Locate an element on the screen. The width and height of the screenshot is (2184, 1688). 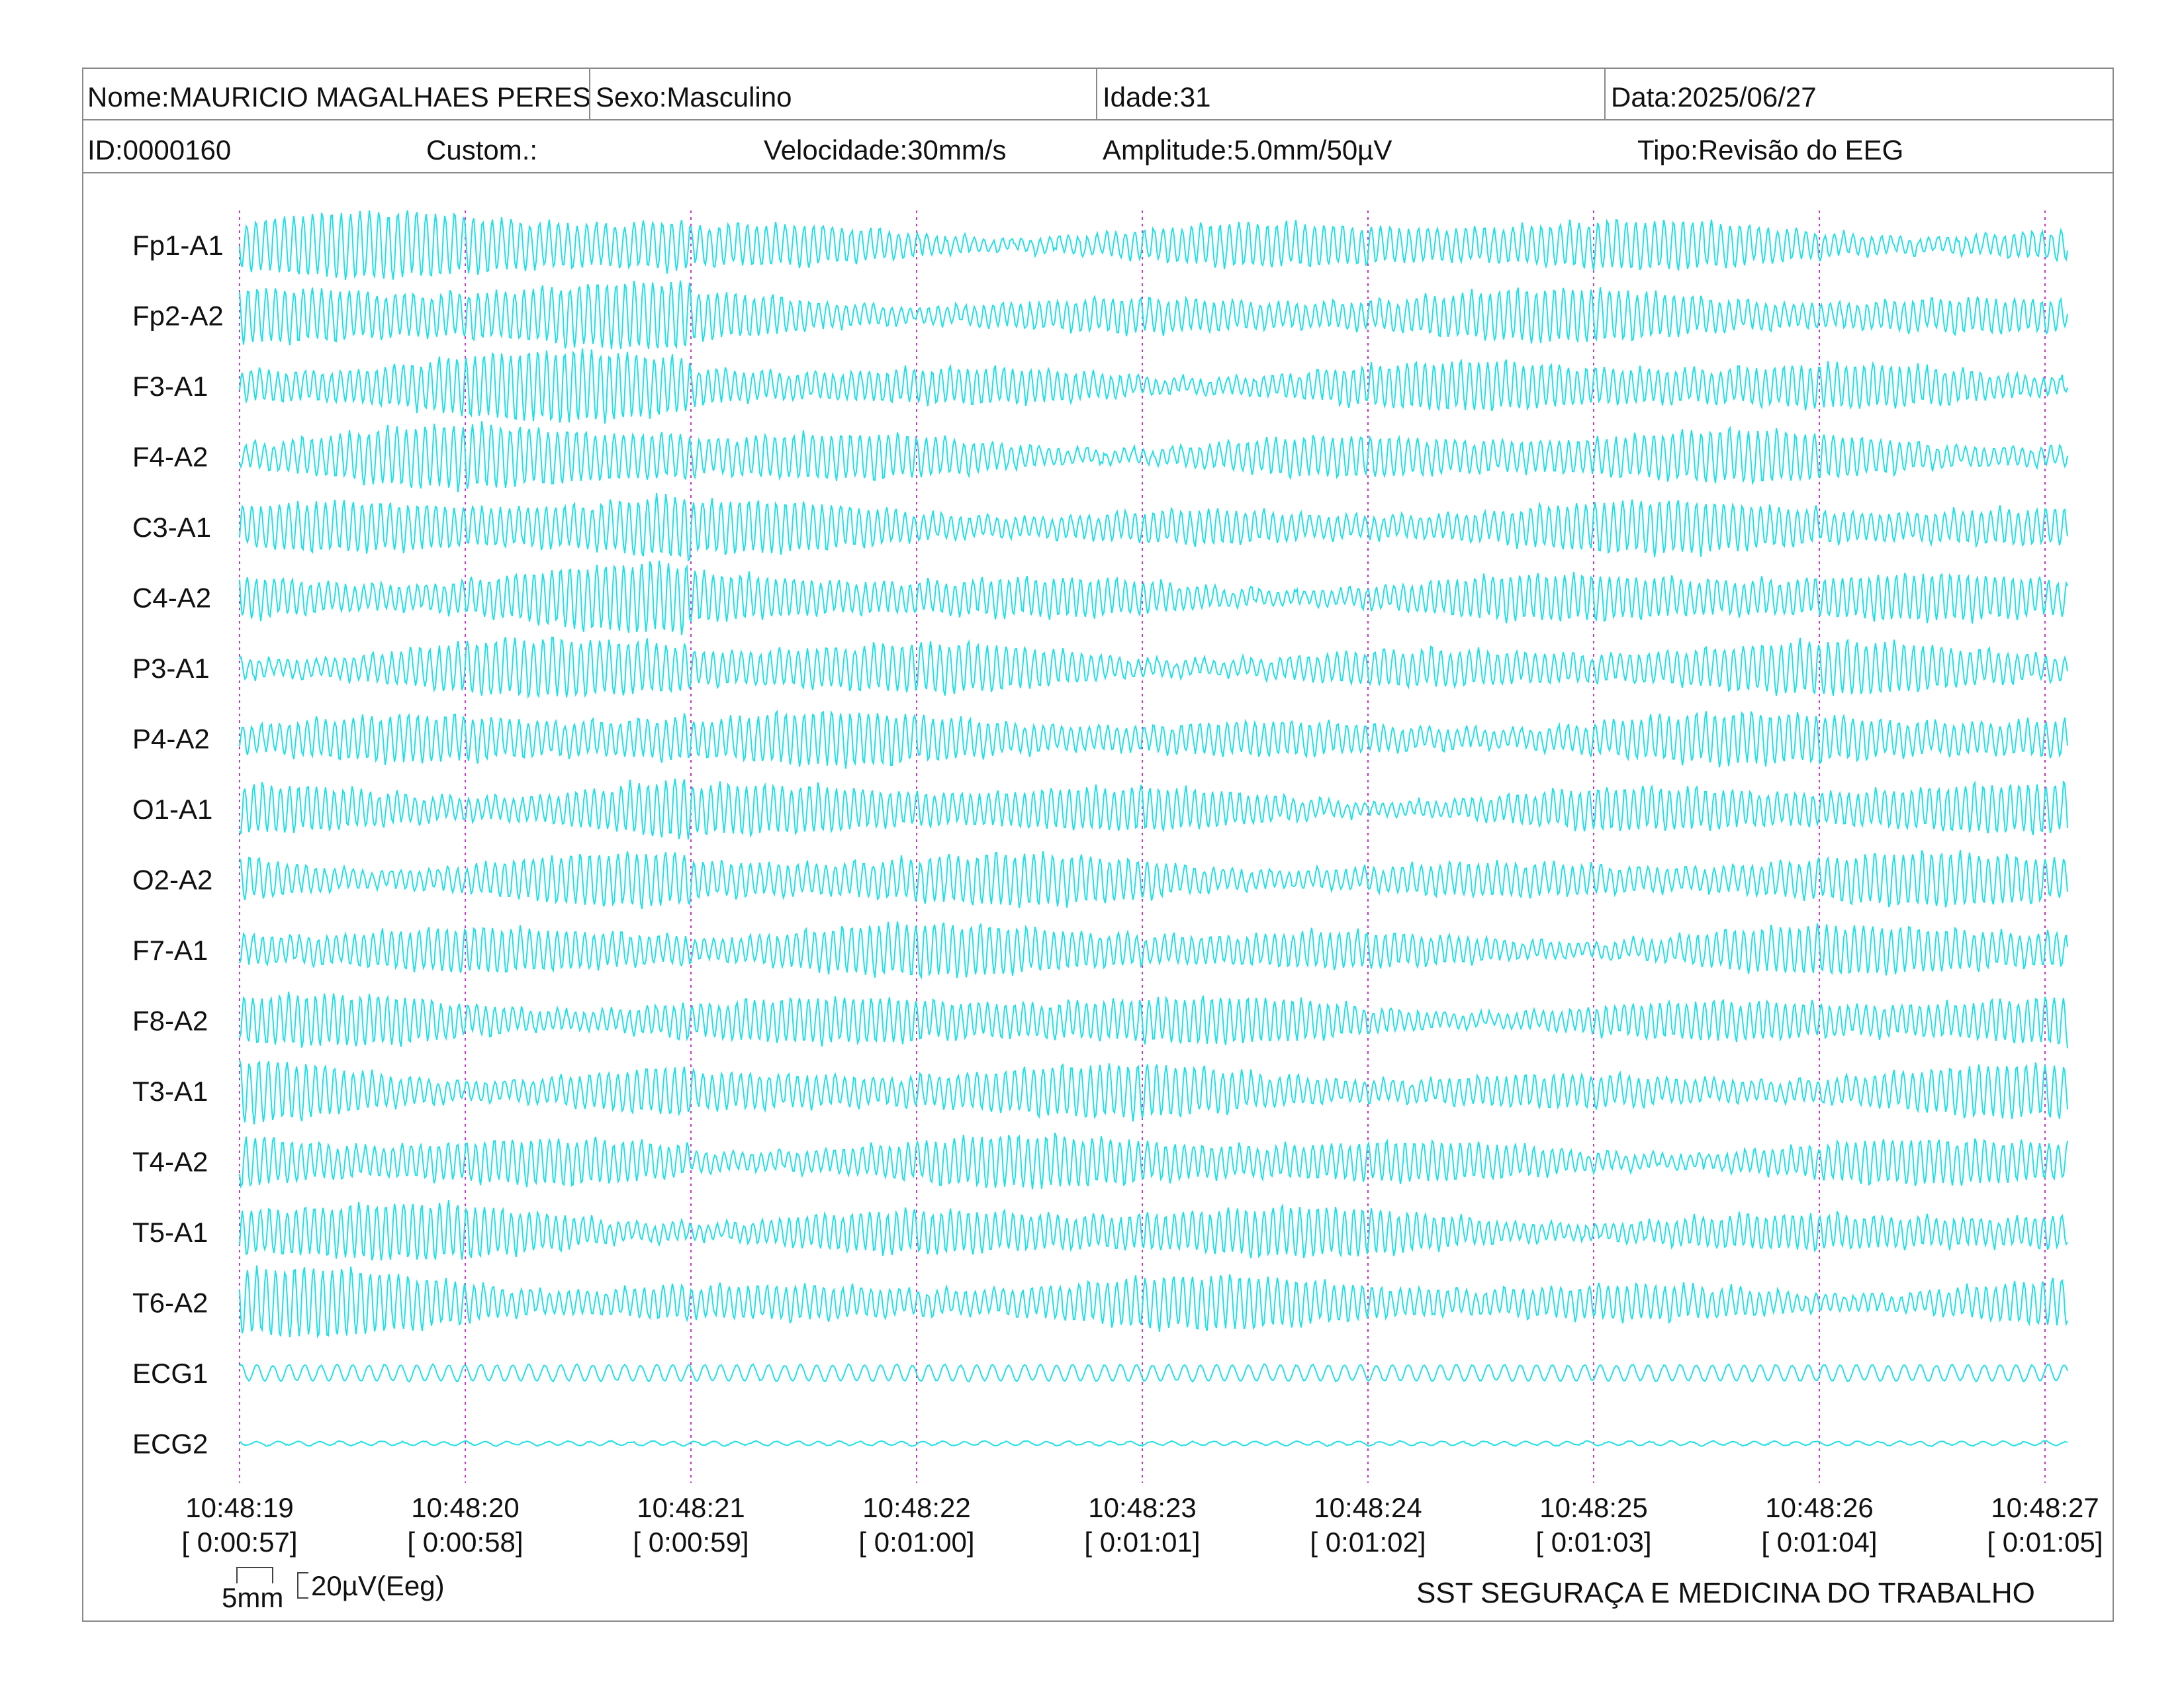
eeg-trace-fp1-a1 is located at coordinates (1153, 245).